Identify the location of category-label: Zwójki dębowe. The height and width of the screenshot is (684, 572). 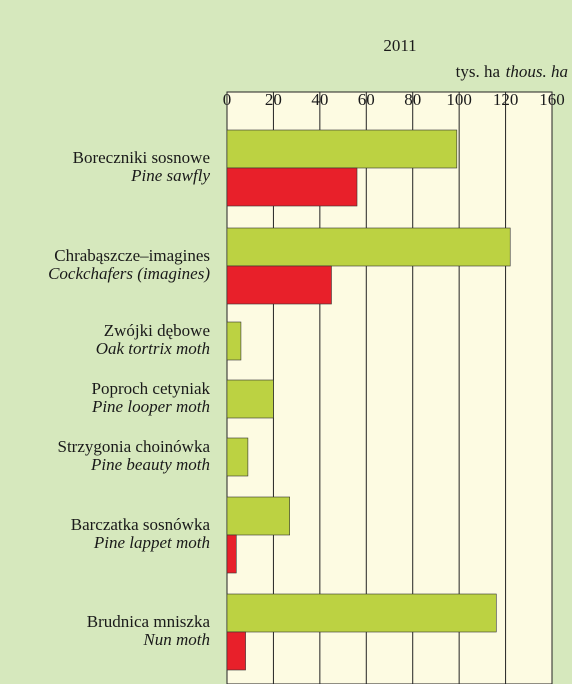
(157, 330).